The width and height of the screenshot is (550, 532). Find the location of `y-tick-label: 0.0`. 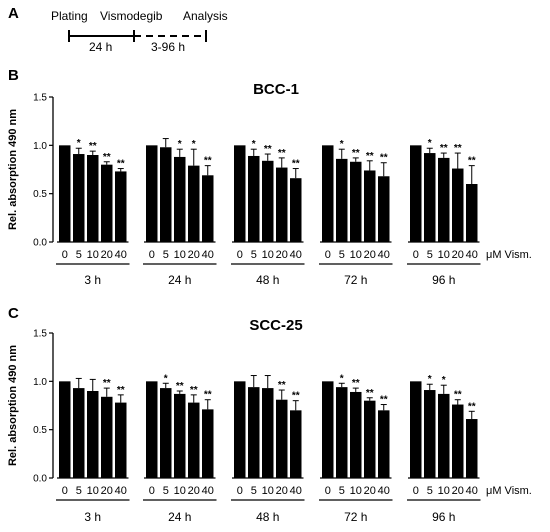

y-tick-label: 0.0 is located at coordinates (40, 243).